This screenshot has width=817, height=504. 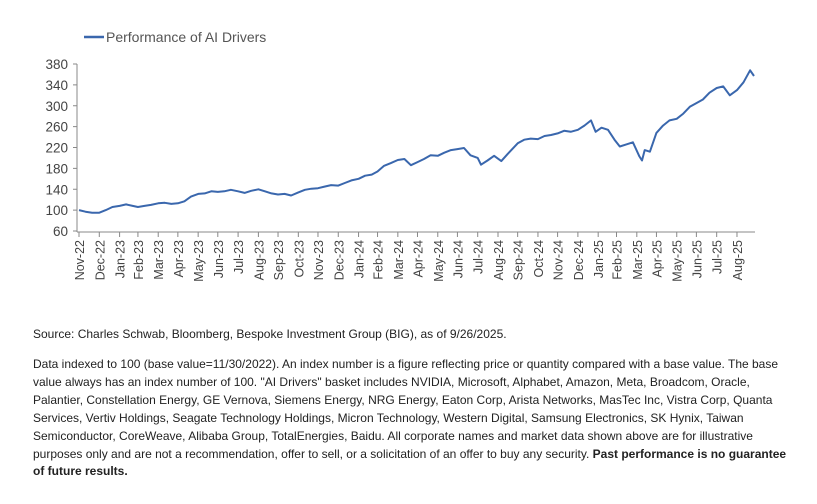 I want to click on x-tick-label: Sep-23, so click(x=279, y=260).